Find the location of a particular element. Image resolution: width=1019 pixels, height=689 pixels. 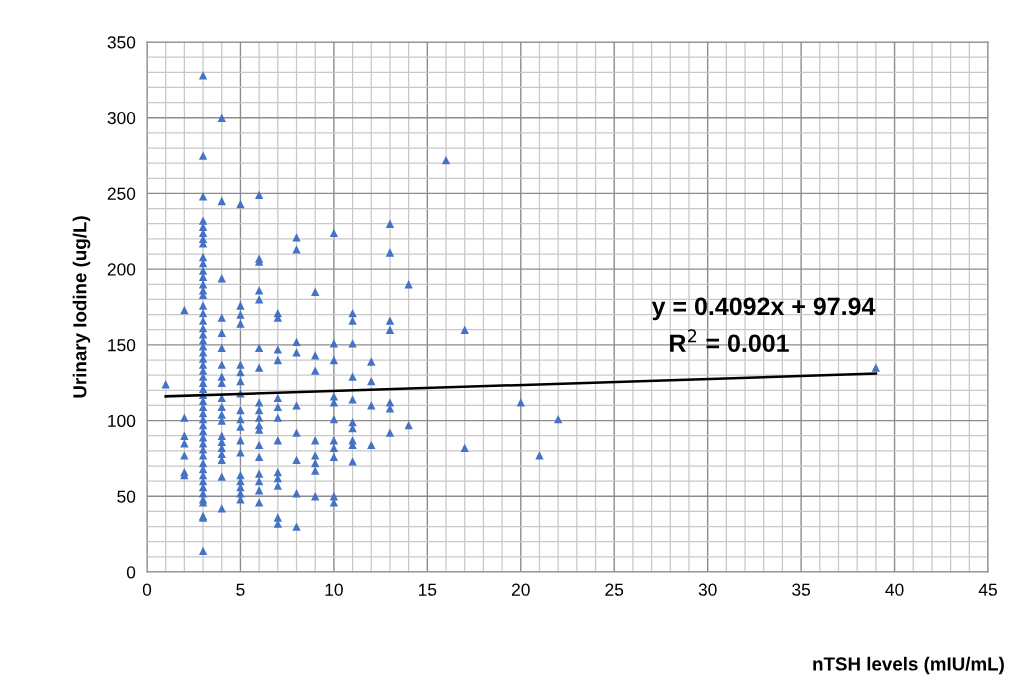

x-tick-label: 40 is located at coordinates (894, 589).